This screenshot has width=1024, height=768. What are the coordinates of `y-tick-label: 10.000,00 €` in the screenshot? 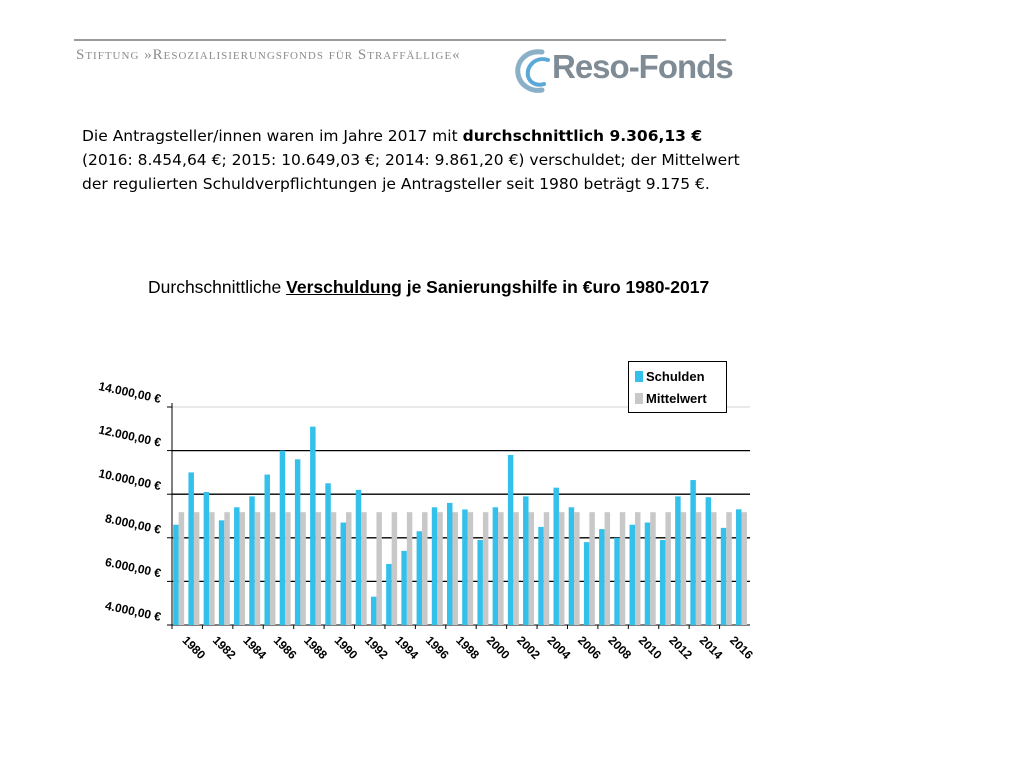 It's located at (129, 479).